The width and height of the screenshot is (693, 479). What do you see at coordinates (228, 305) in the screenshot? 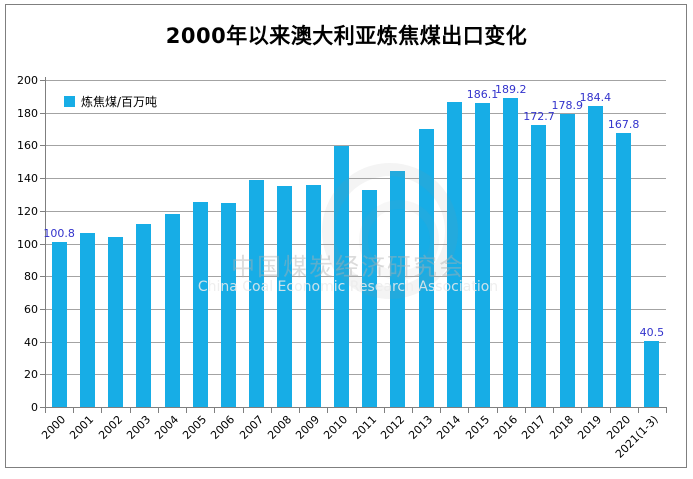
I see `bar-2006` at bounding box center [228, 305].